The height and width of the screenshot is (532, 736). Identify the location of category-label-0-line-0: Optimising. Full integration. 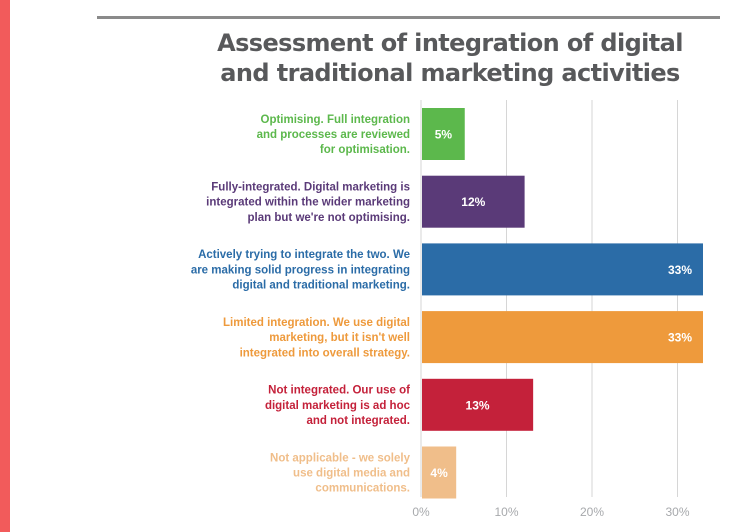
(336, 120).